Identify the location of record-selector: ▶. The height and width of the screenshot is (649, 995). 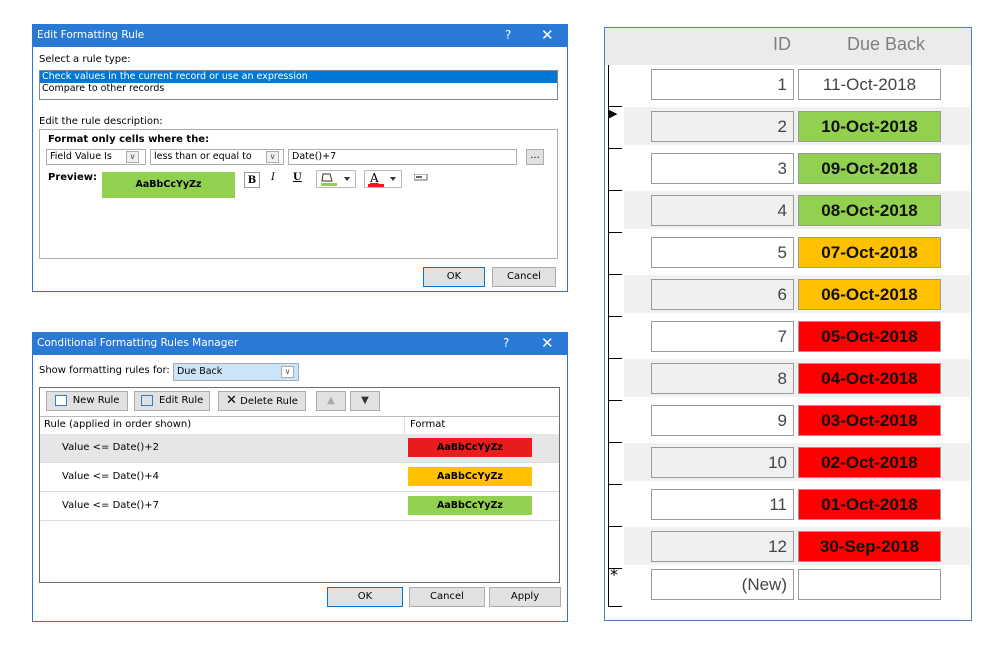
(615, 128).